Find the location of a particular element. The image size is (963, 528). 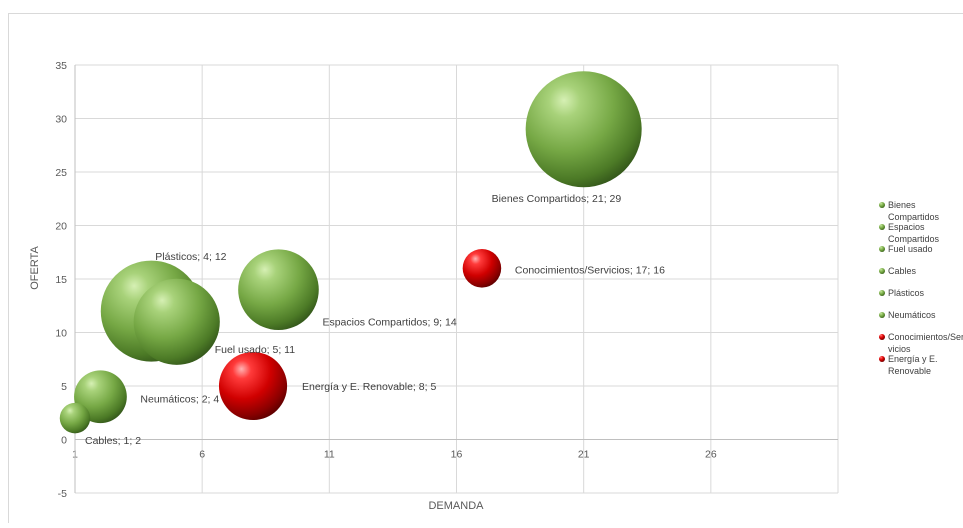

legend-label: Renovable is located at coordinates (909, 371).